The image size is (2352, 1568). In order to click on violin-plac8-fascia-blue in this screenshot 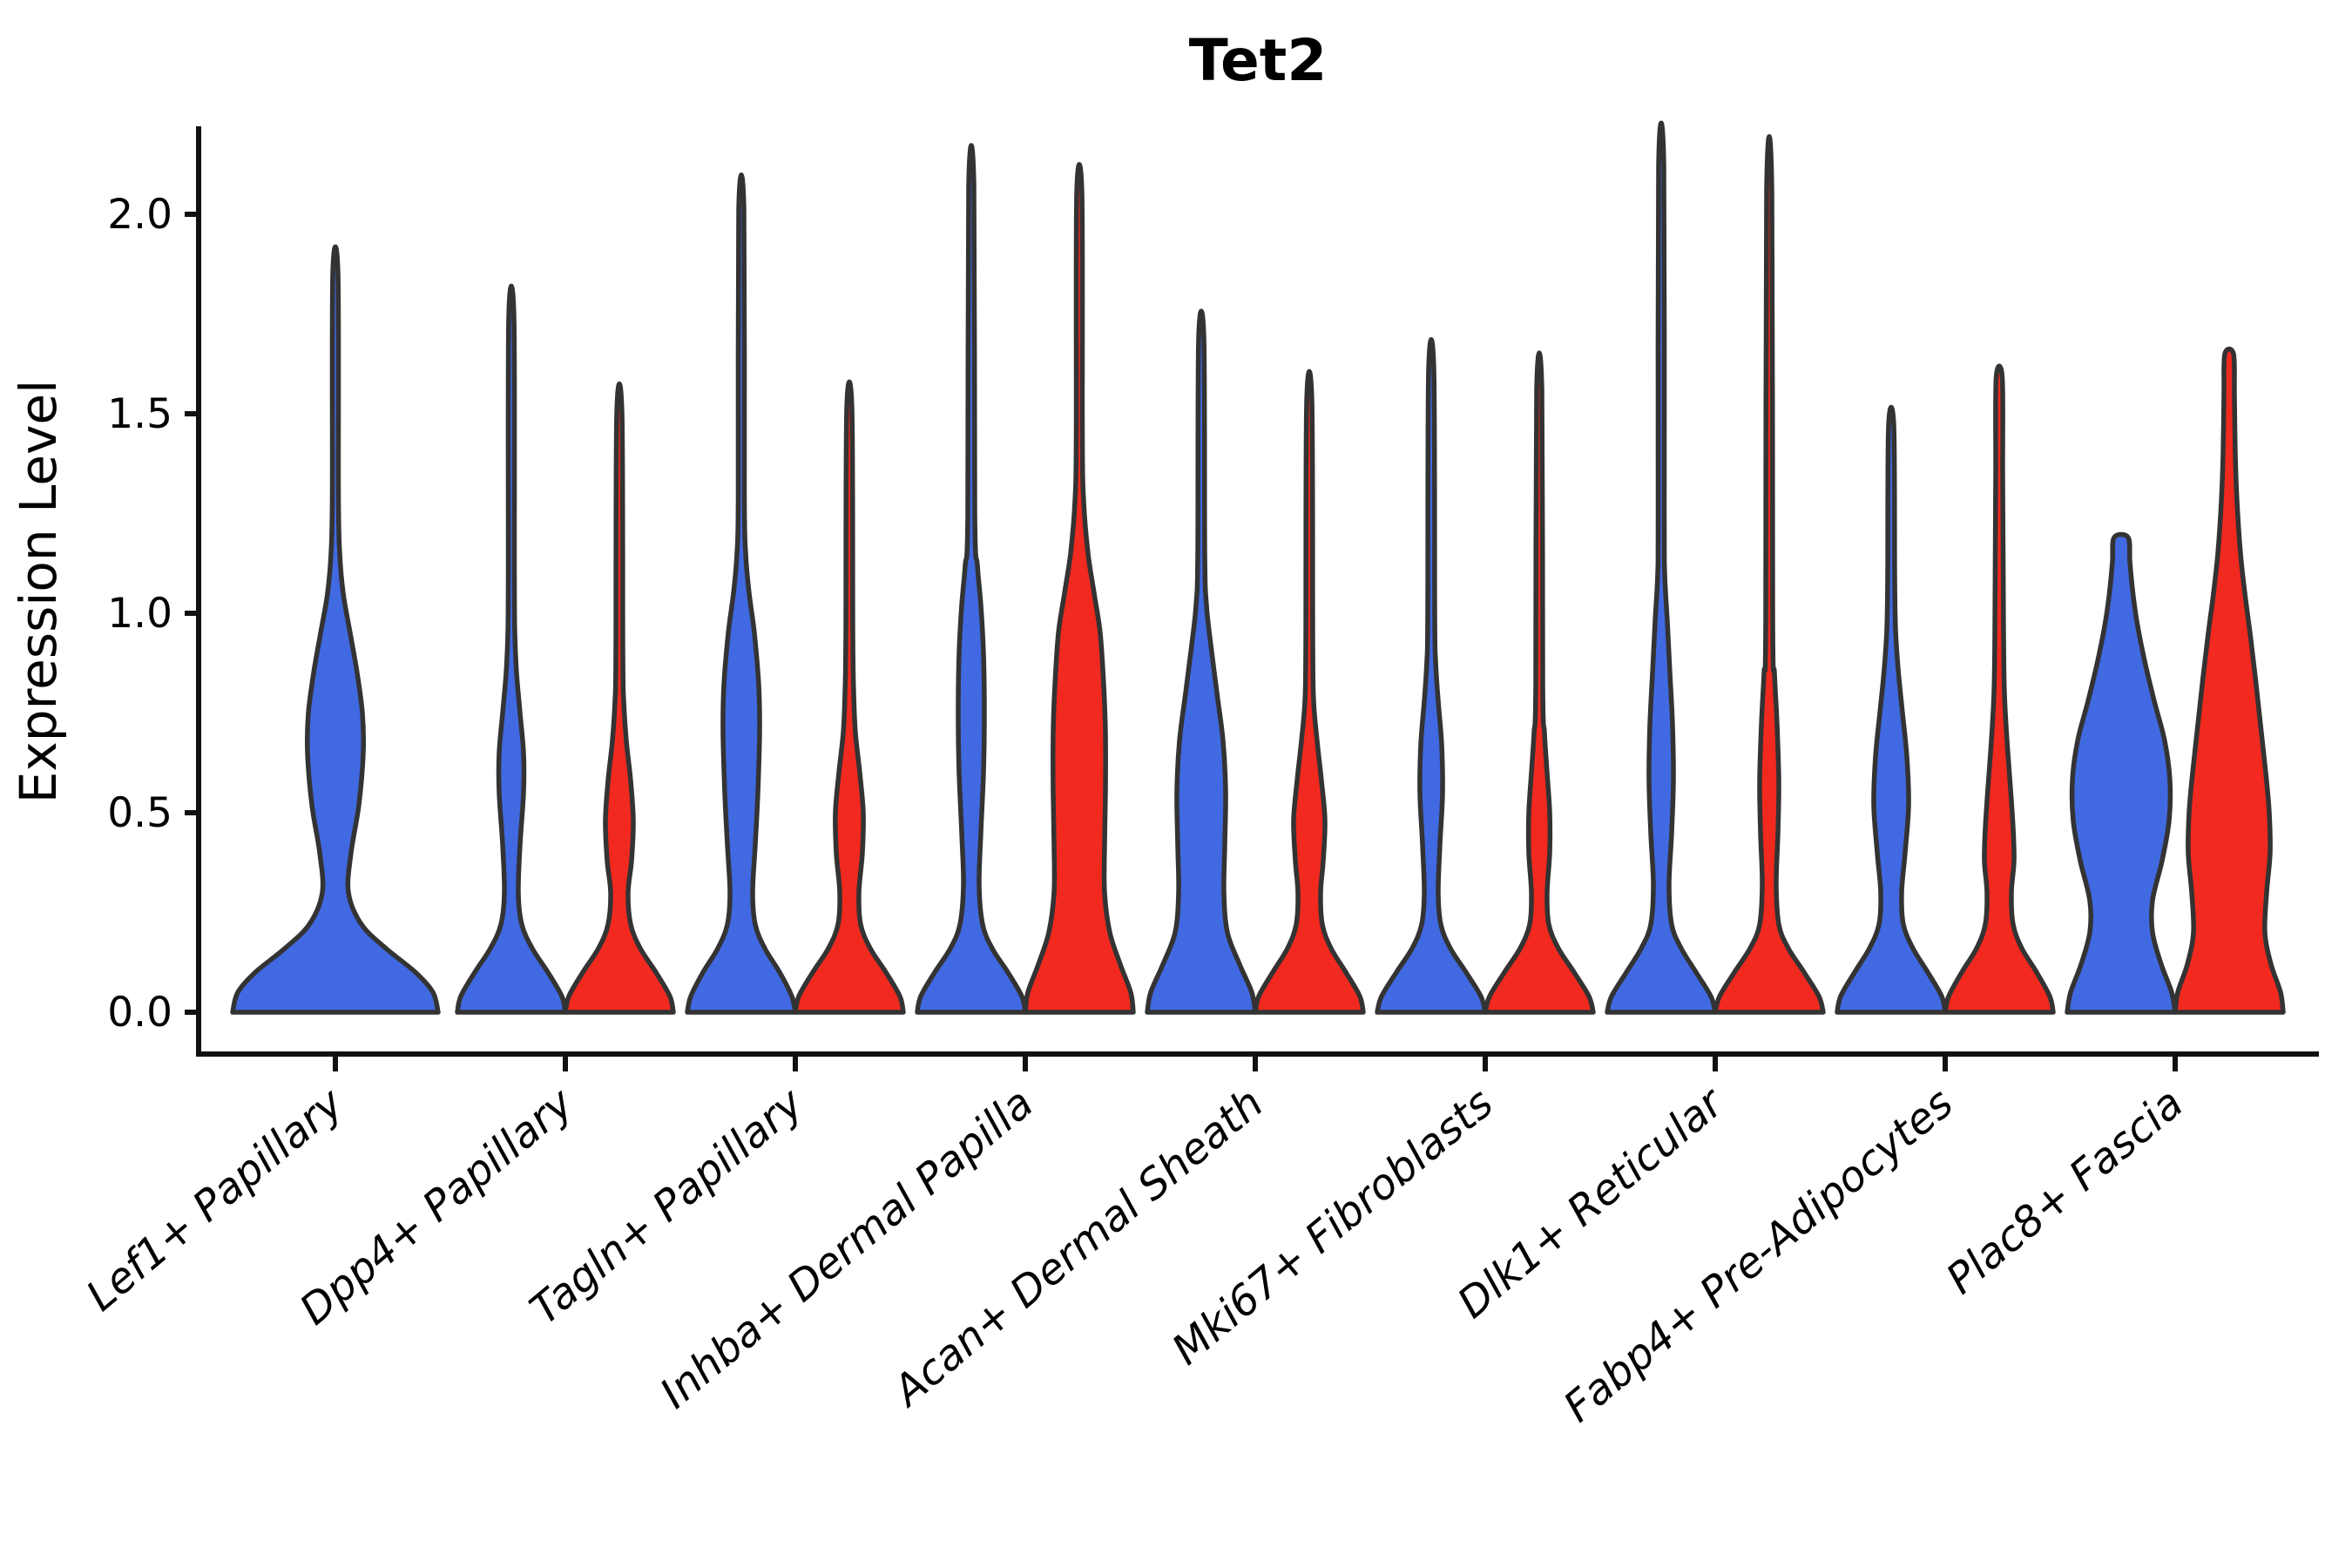, I will do `click(2121, 773)`.